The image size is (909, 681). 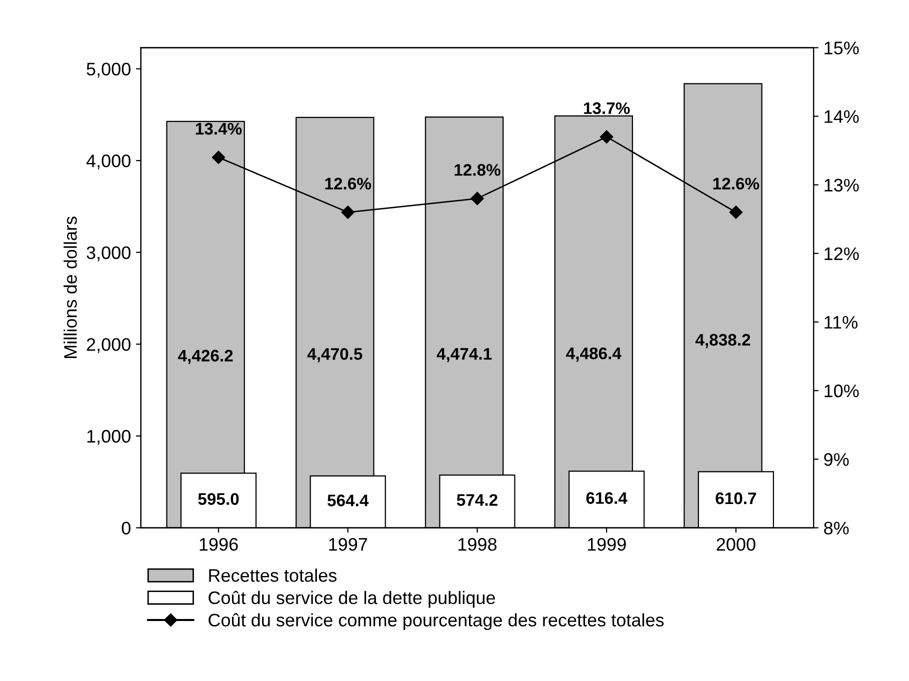 What do you see at coordinates (334, 355) in the screenshot?
I see `data-label: 4,470.5` at bounding box center [334, 355].